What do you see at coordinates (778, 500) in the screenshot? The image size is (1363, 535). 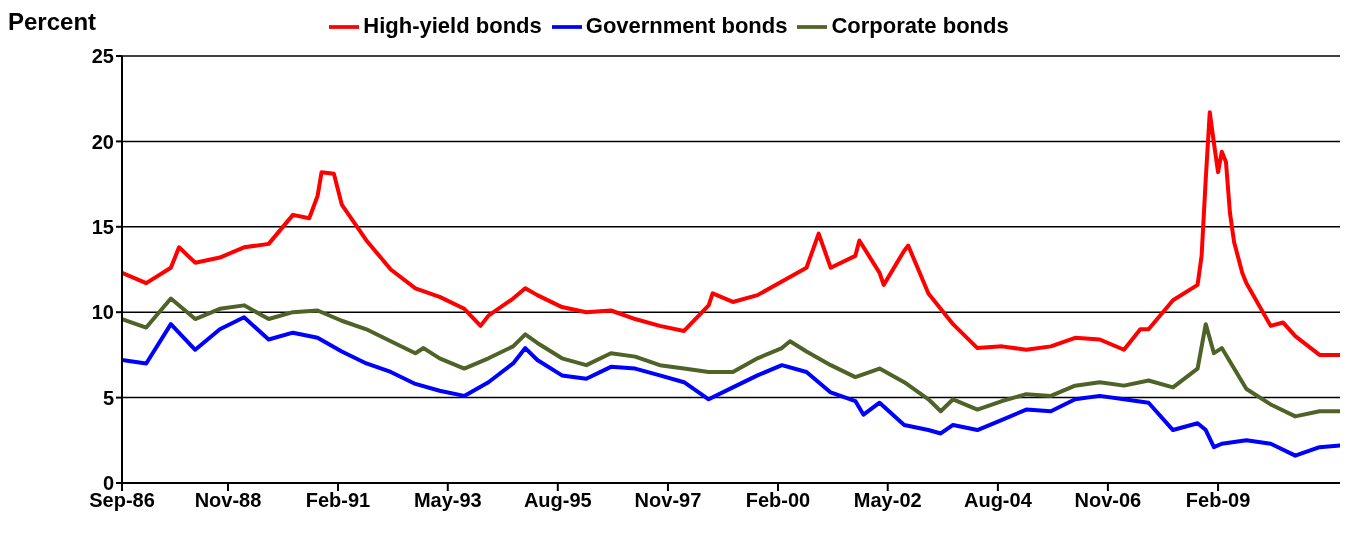 I see `x-tick-label: Feb-00` at bounding box center [778, 500].